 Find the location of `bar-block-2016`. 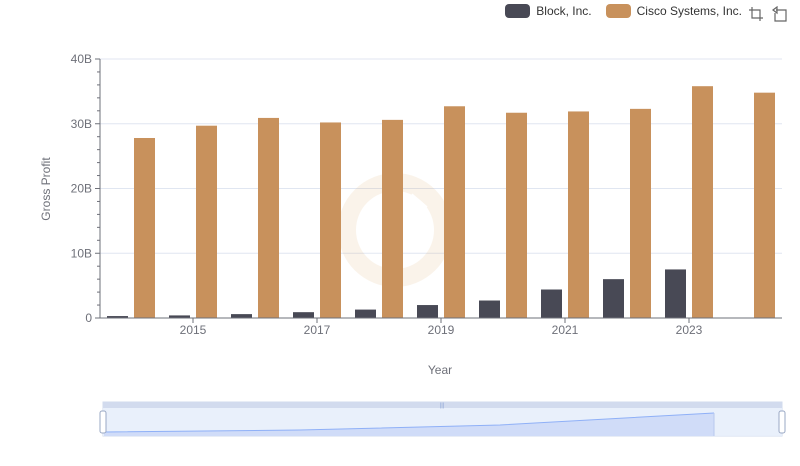

bar-block-2016 is located at coordinates (241, 316).